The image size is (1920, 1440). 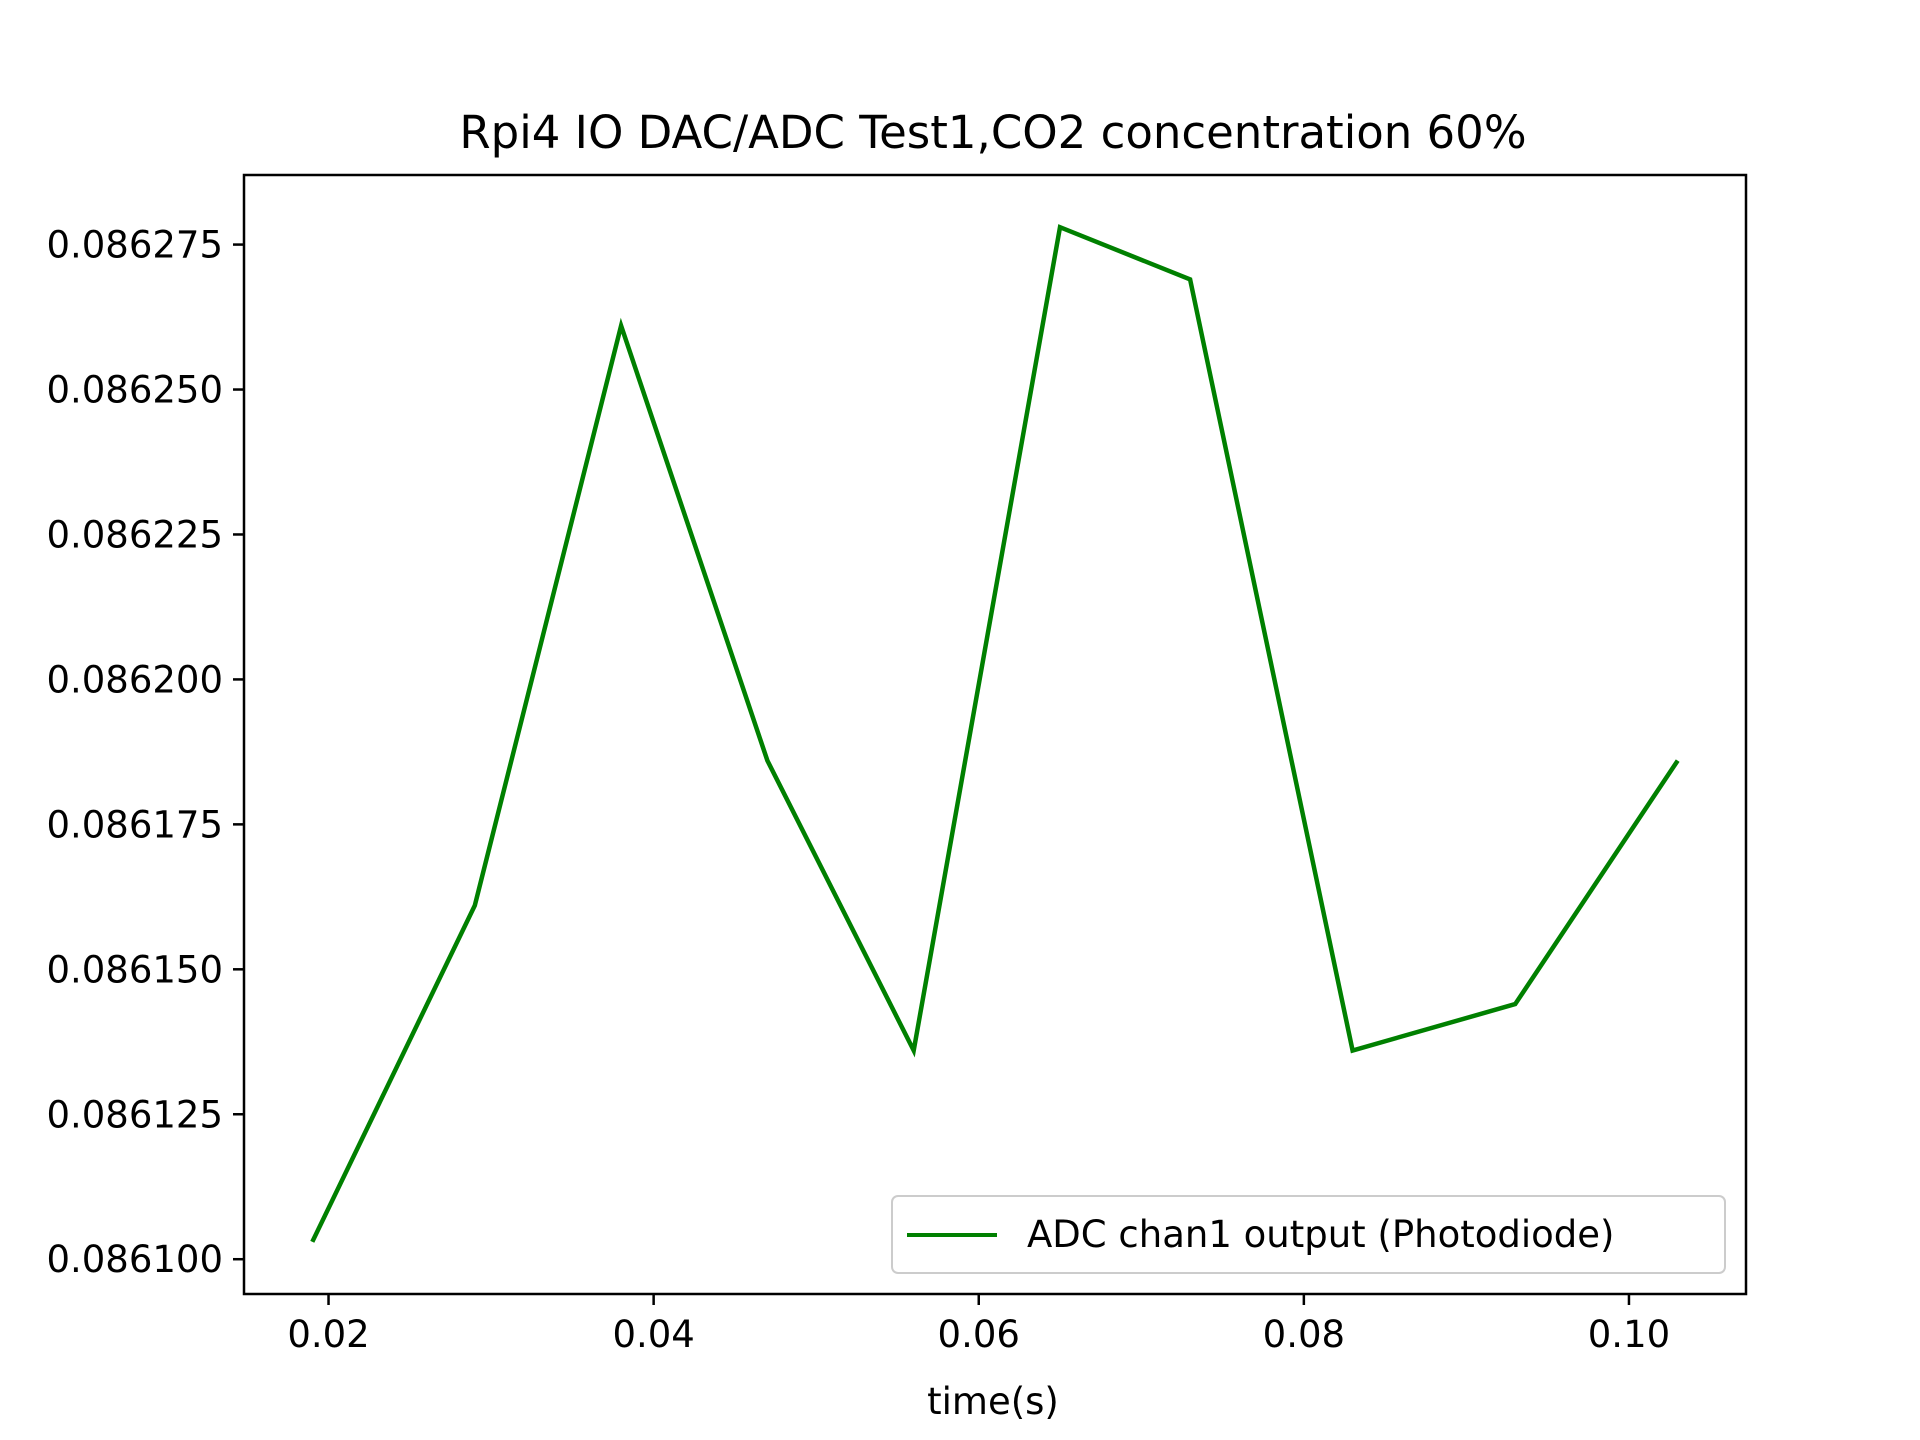 What do you see at coordinates (653, 1334) in the screenshot?
I see `x-tick-label: 0.04` at bounding box center [653, 1334].